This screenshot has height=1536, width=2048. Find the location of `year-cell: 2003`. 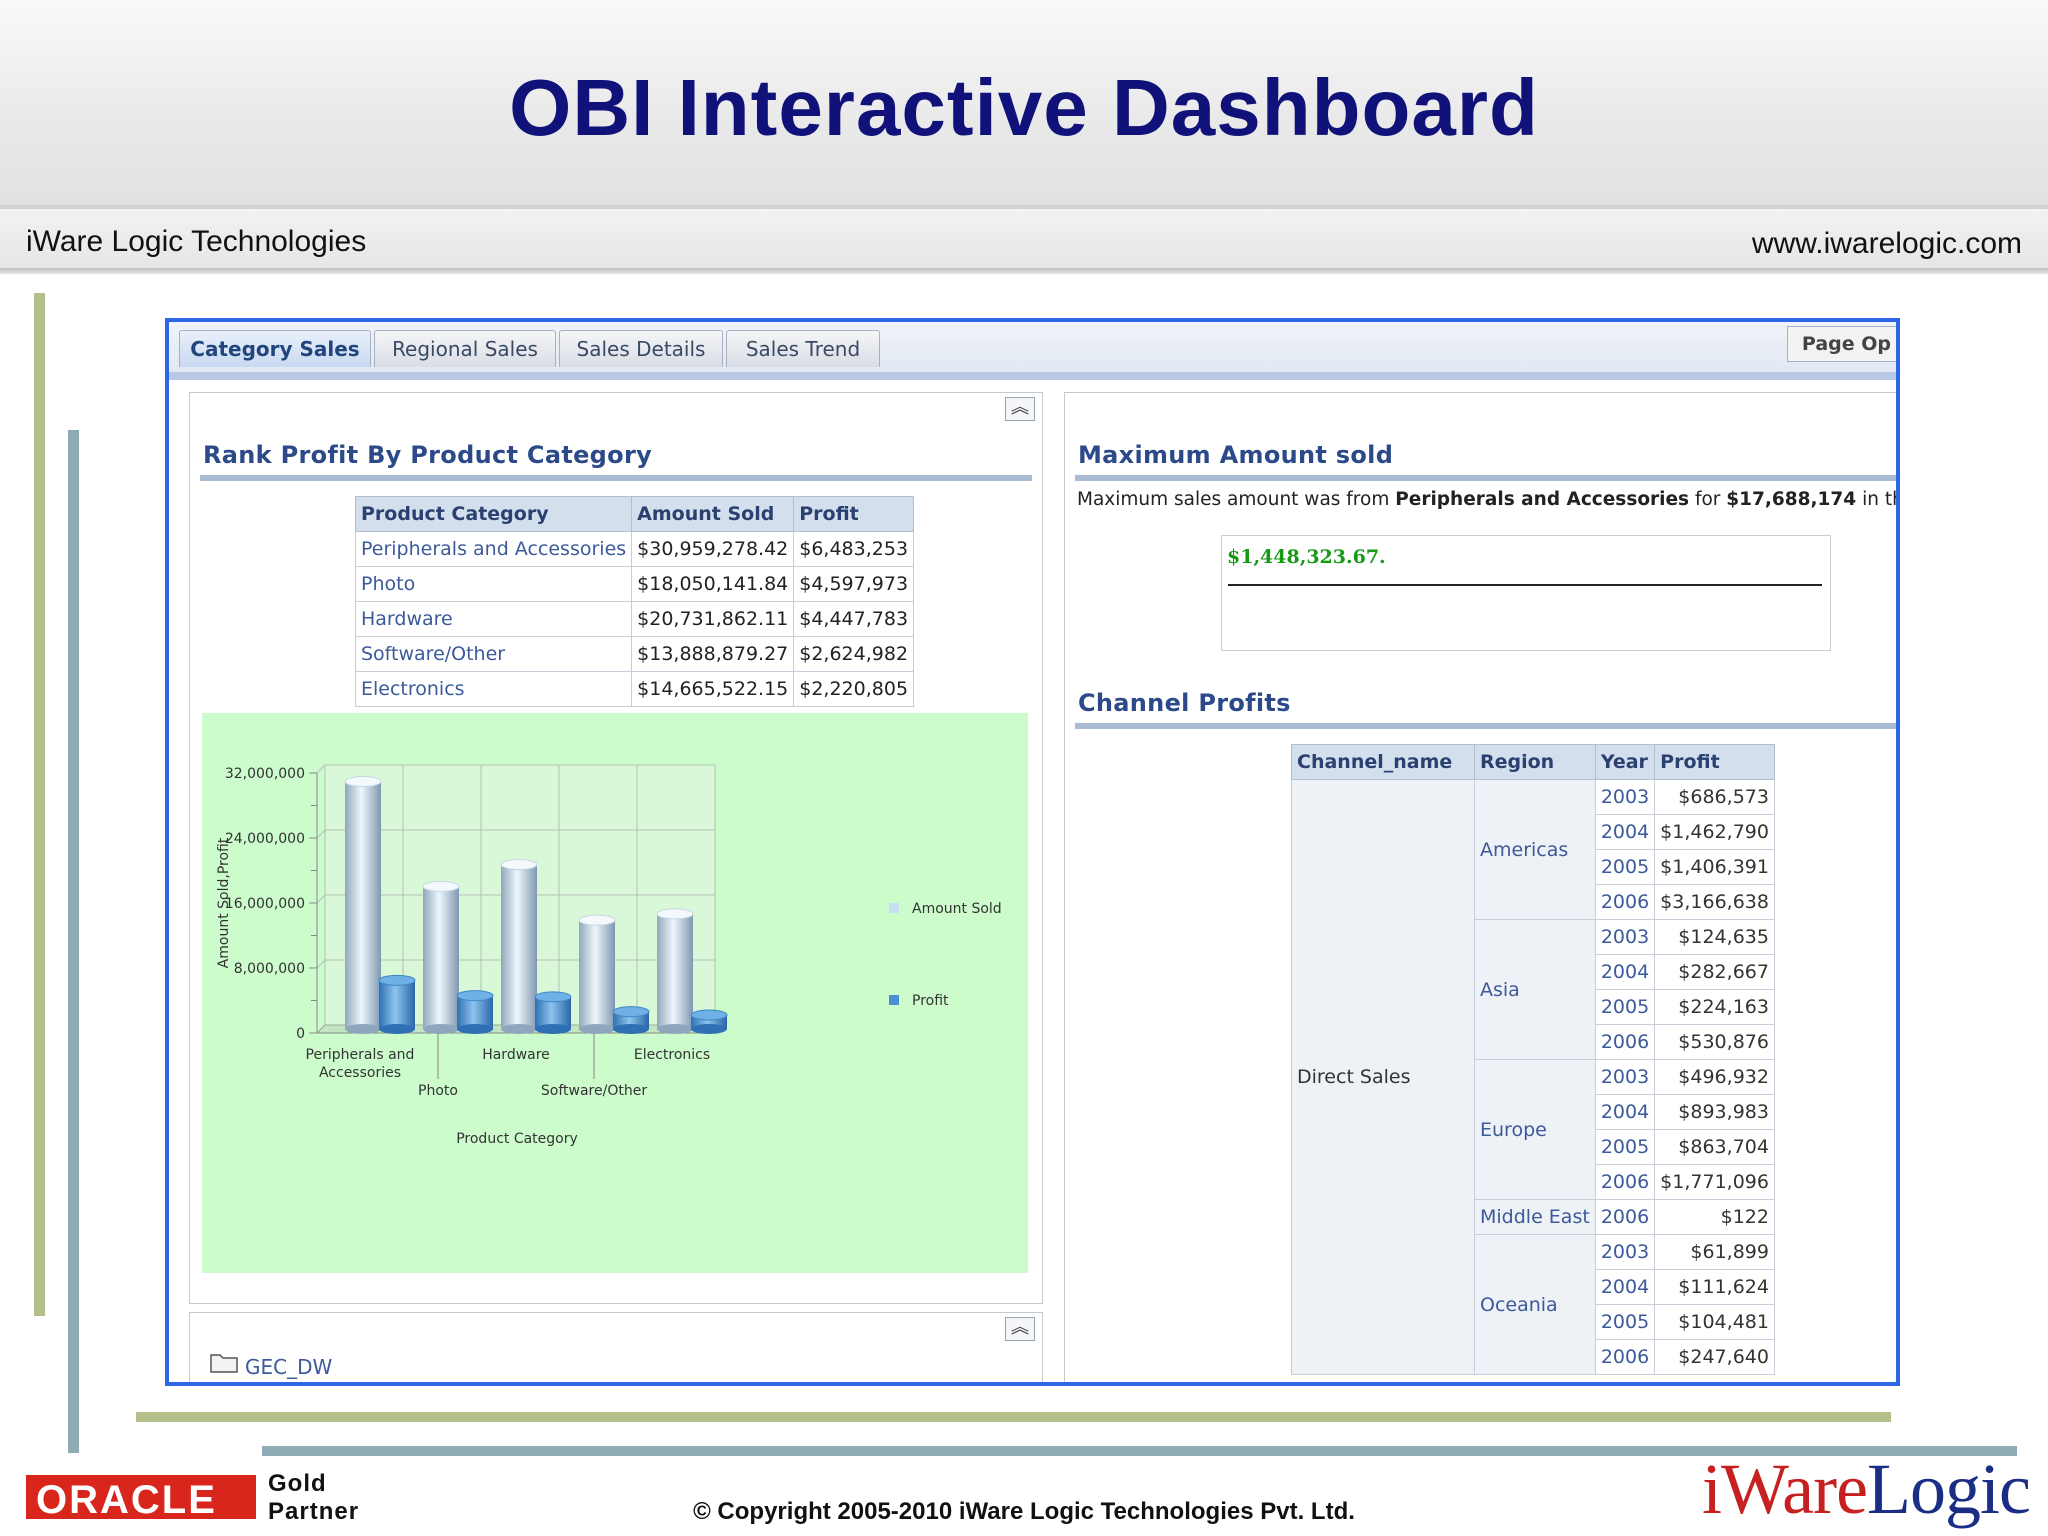

year-cell: 2003 is located at coordinates (1625, 797).